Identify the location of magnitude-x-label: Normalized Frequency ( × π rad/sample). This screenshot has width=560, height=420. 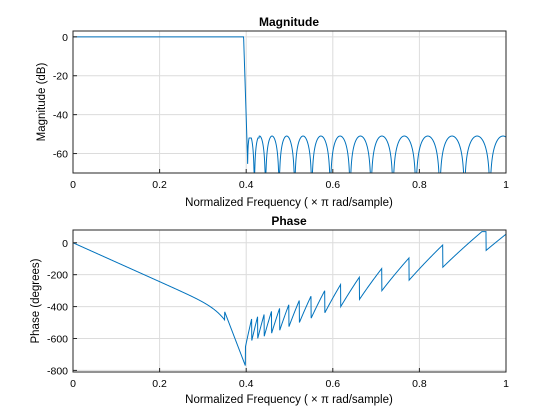
(289, 203).